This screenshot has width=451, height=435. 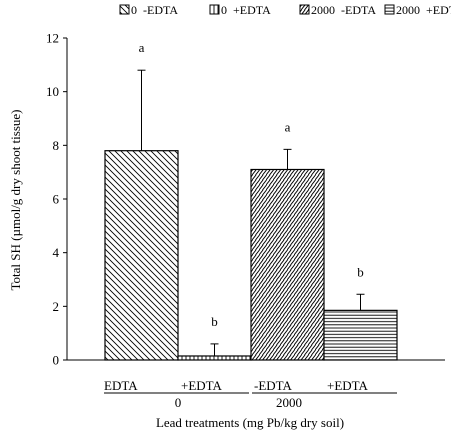 What do you see at coordinates (56, 145) in the screenshot?
I see `y-tick-label: 8` at bounding box center [56, 145].